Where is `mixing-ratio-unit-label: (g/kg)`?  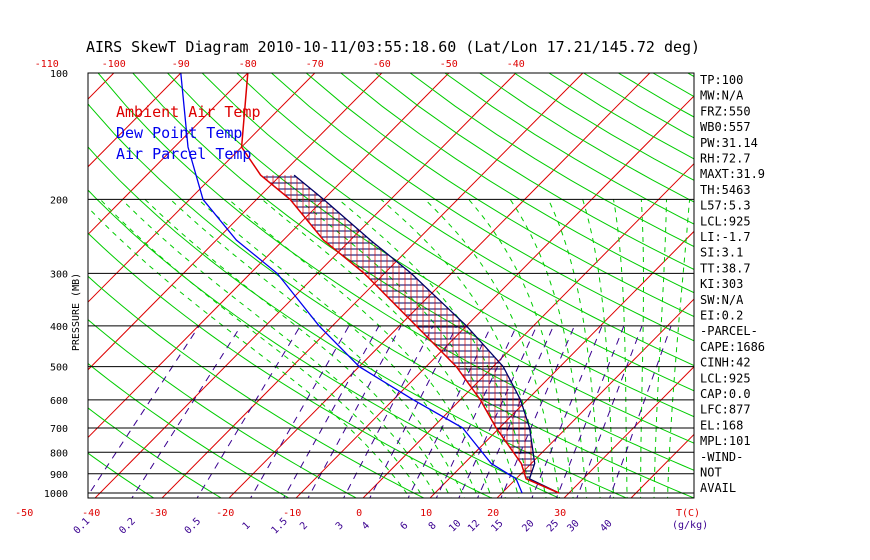 mixing-ratio-unit-label: (g/kg) is located at coordinates (690, 525).